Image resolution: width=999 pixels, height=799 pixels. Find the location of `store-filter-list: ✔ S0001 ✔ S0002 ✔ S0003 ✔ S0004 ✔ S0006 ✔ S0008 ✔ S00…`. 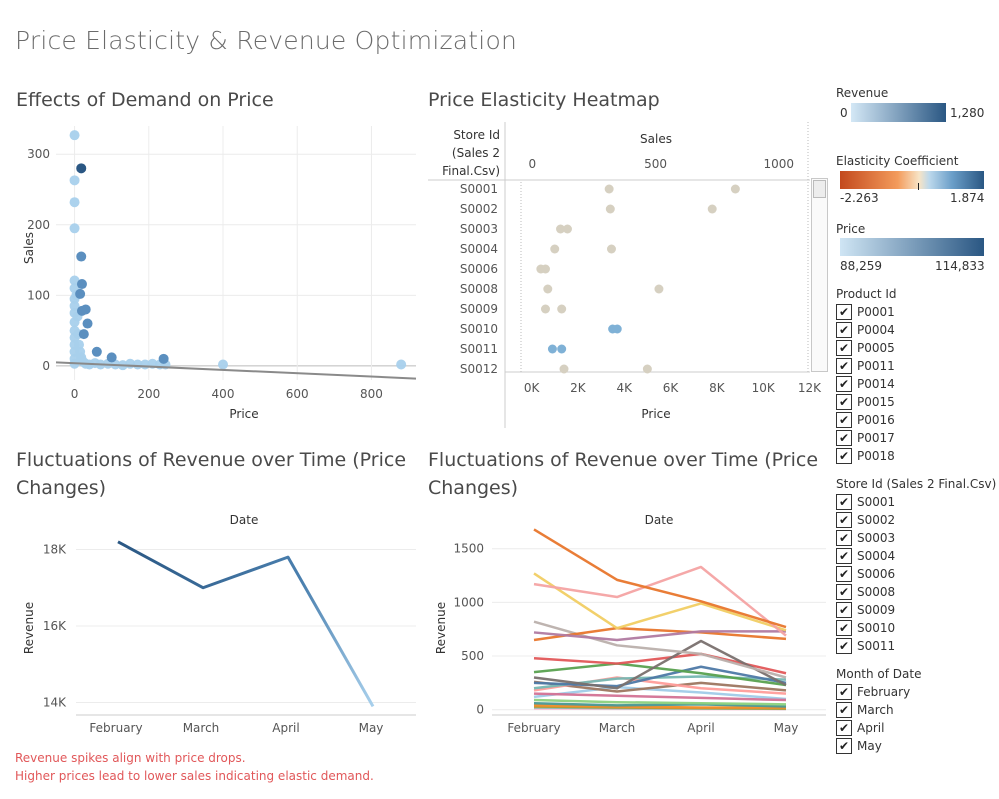

store-filter-list: ✔ S0001 ✔ S0002 ✔ S0003 ✔ S0004 ✔ S0006 ✔ S0008 ✔ S00… is located at coordinates (865, 574).